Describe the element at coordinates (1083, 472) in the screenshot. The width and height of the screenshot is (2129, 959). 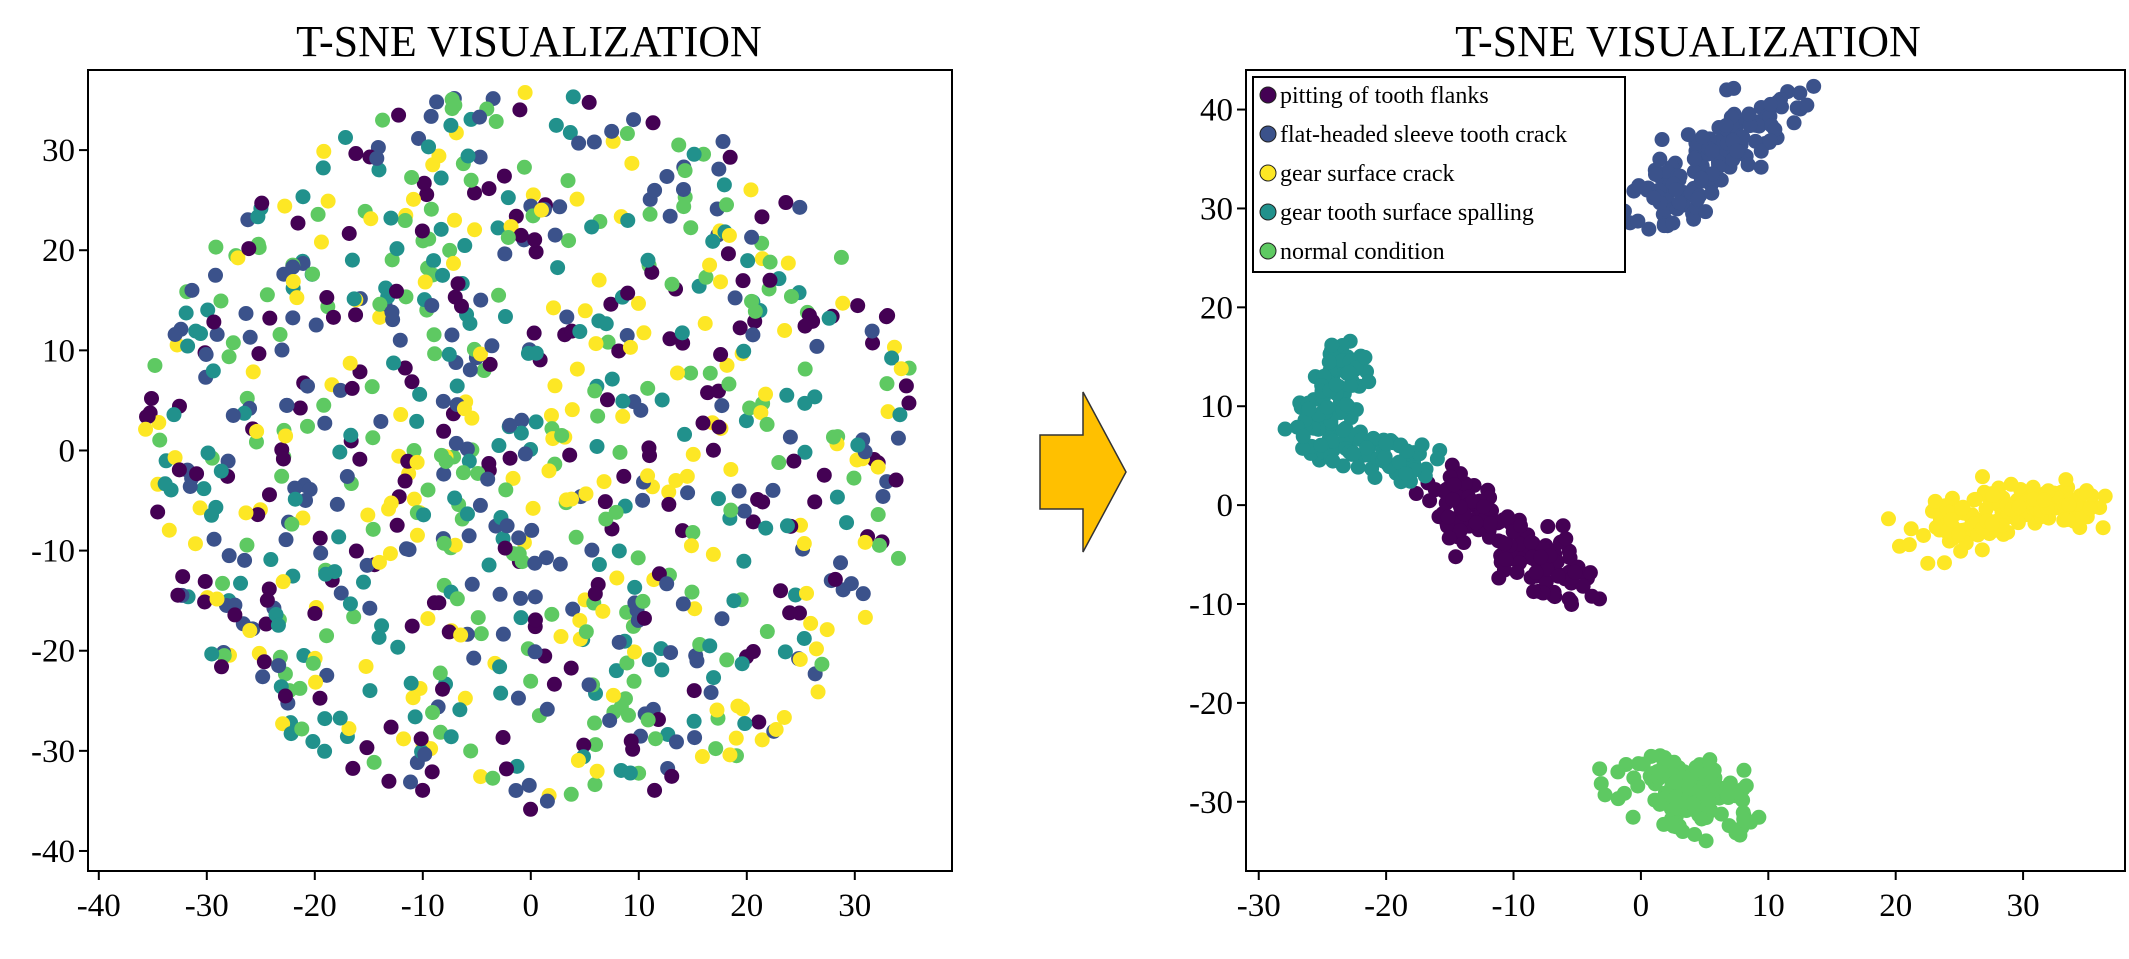
I see `transition-arrow-icon` at that location.